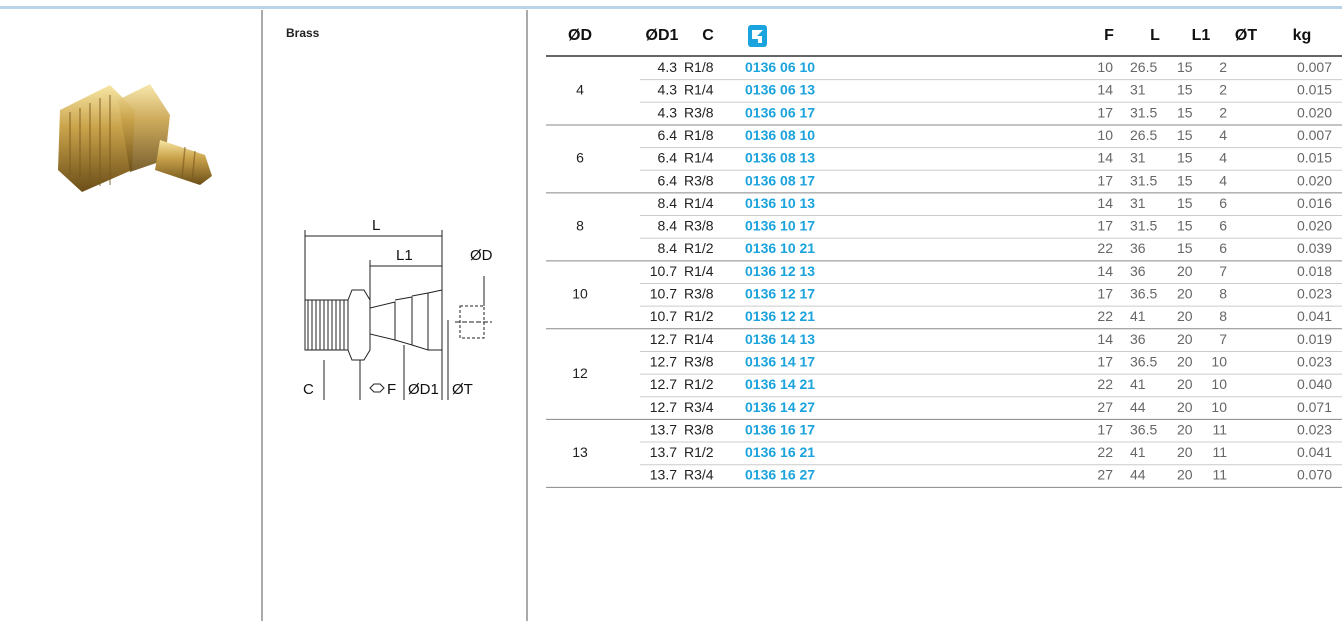 This screenshot has height=621, width=1342. What do you see at coordinates (404, 255) in the screenshot?
I see `dim-label: L1` at bounding box center [404, 255].